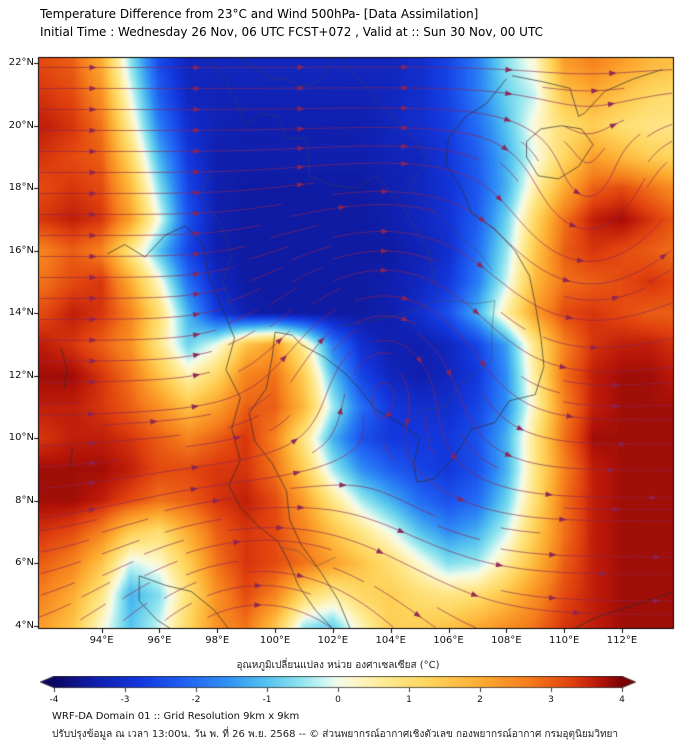  Describe the element at coordinates (21, 188) in the screenshot. I see `lat-tick-label: 18°N` at that location.